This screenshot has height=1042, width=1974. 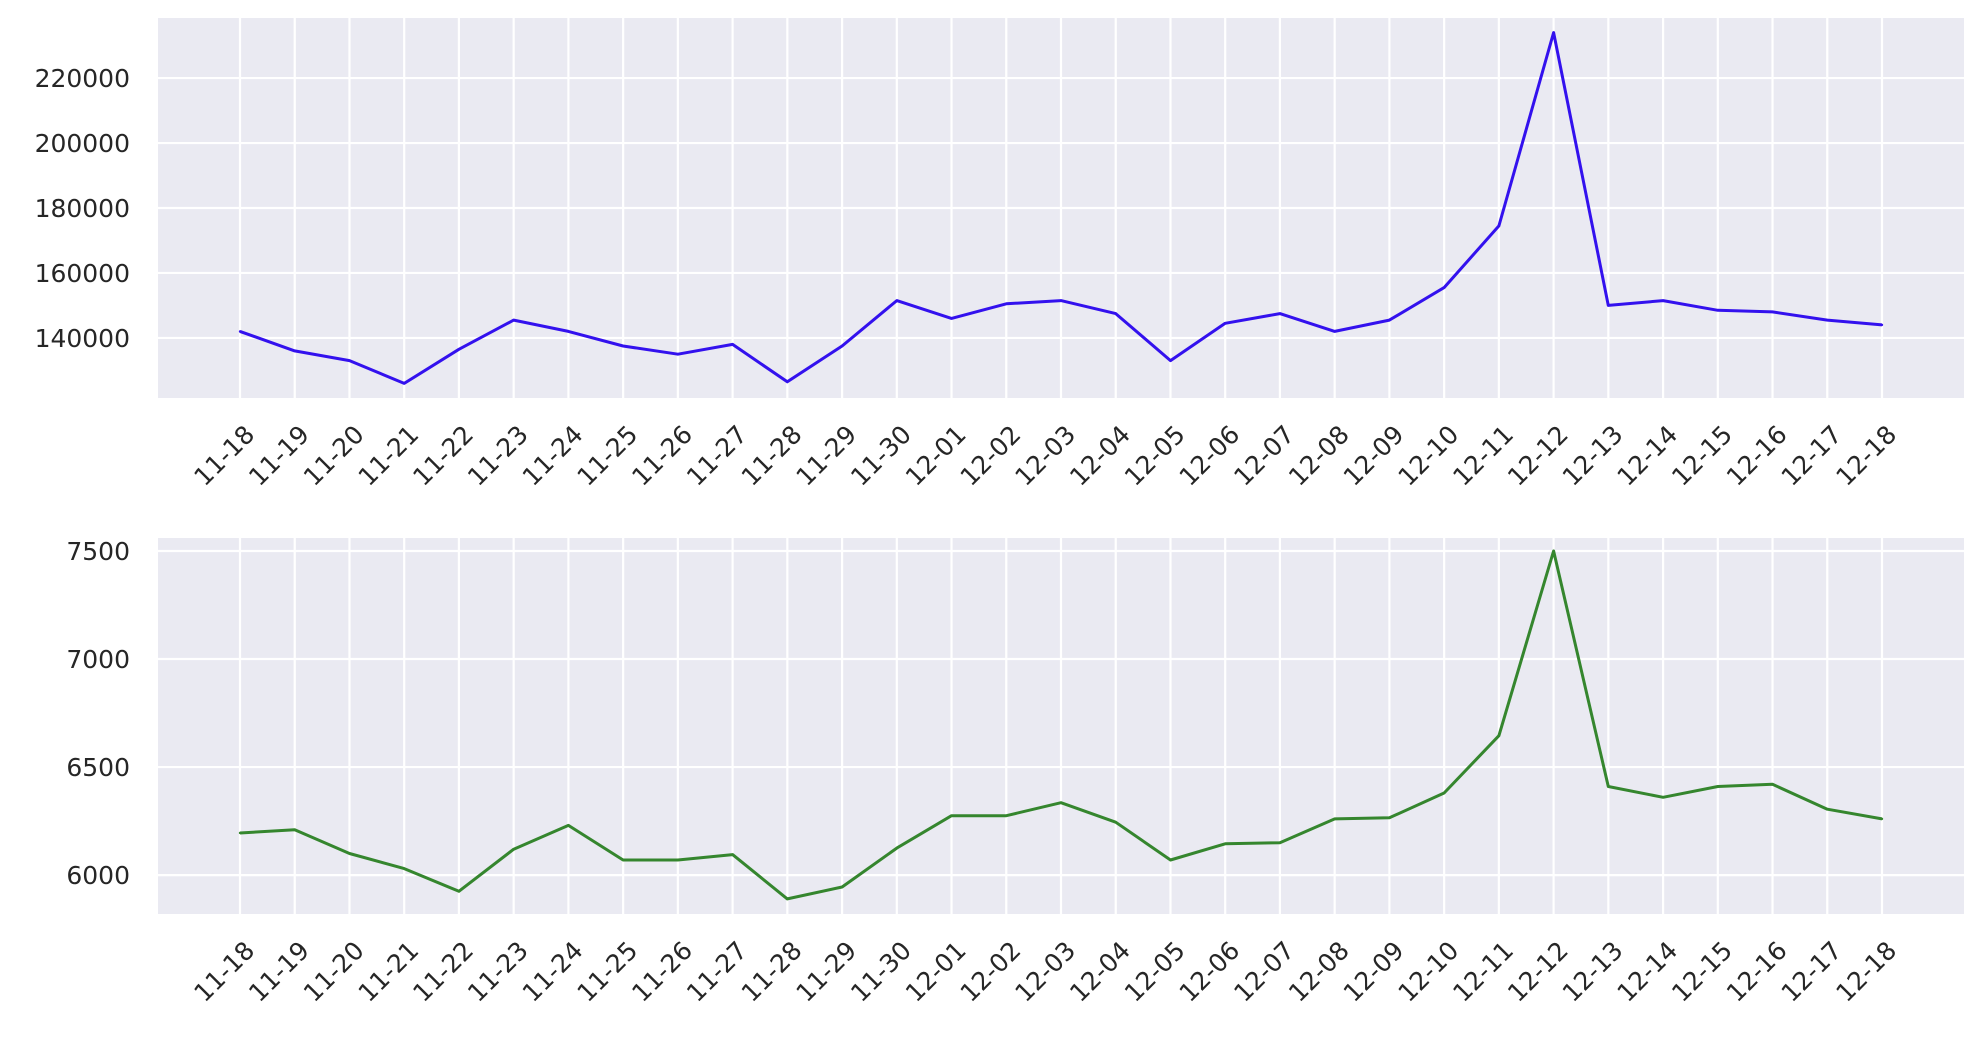 I want to click on x-tick-label: 12-07, so click(x=1264, y=456).